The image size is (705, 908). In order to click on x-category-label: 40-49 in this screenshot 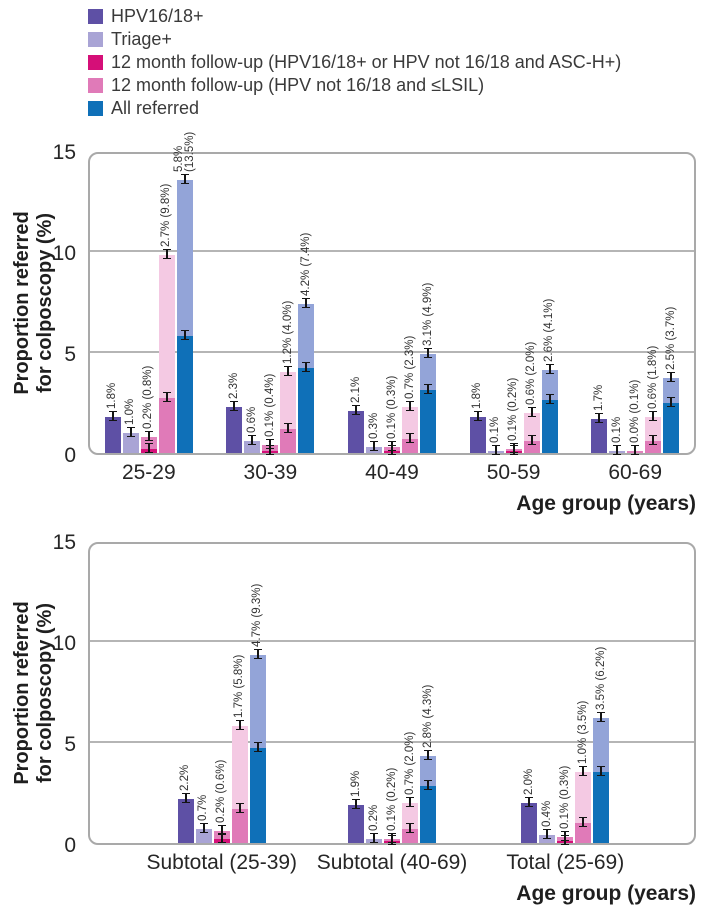, I will do `click(392, 472)`.